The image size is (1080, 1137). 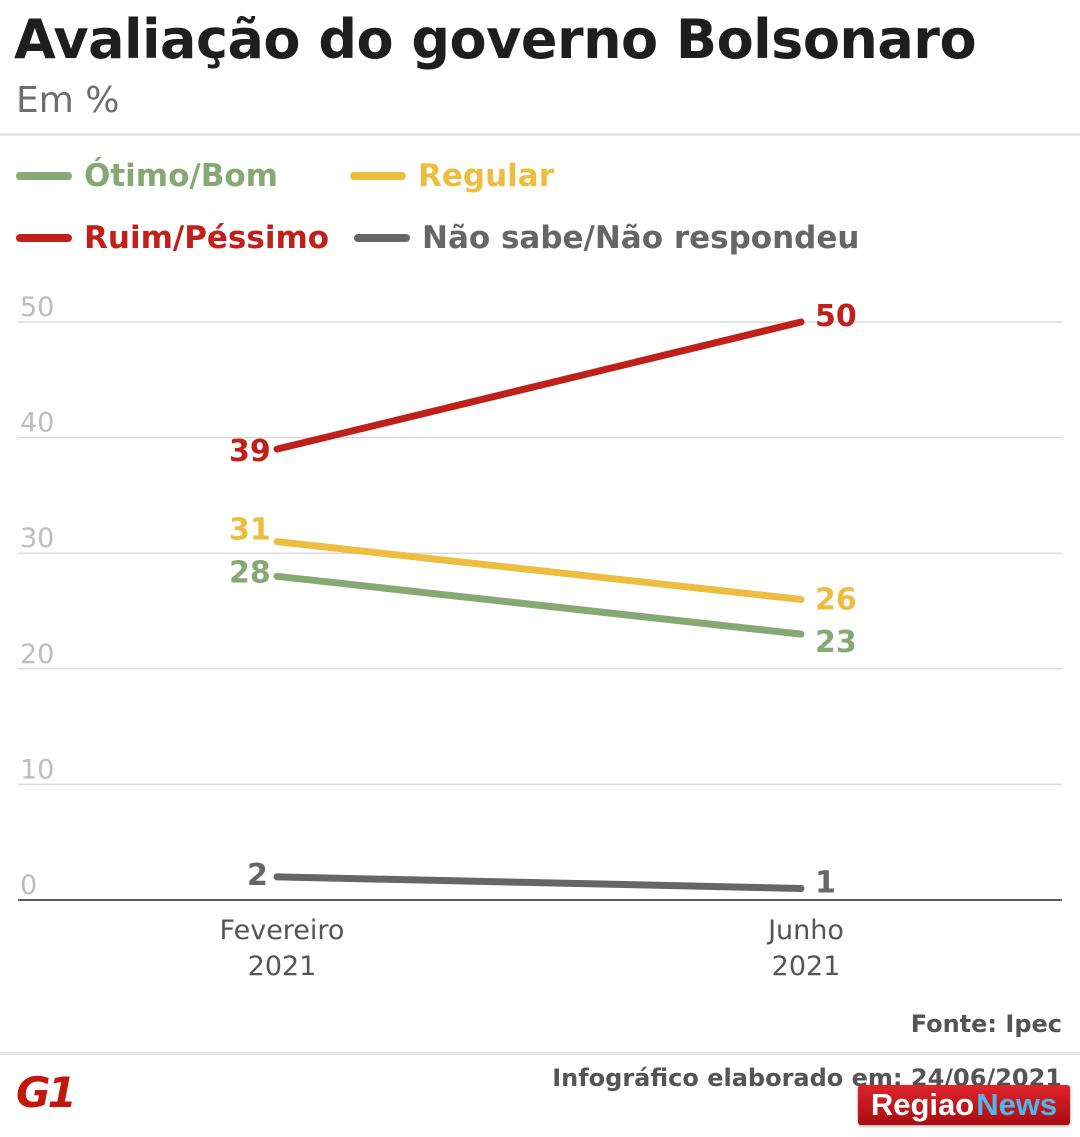 What do you see at coordinates (641, 238) in the screenshot?
I see `legend-label-nao-sabe: Não sabe/Não respondeu` at bounding box center [641, 238].